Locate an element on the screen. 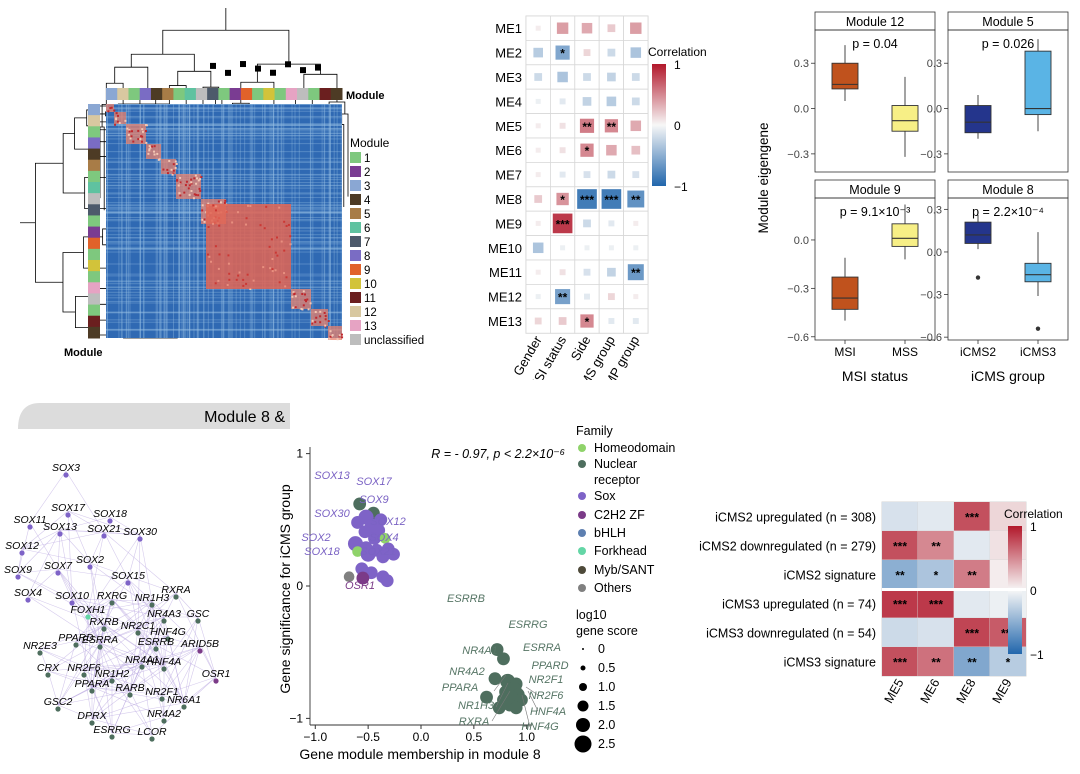 Image resolution: width=1080 pixels, height=774 pixels. network-node-label: LCOR is located at coordinates (152, 732).